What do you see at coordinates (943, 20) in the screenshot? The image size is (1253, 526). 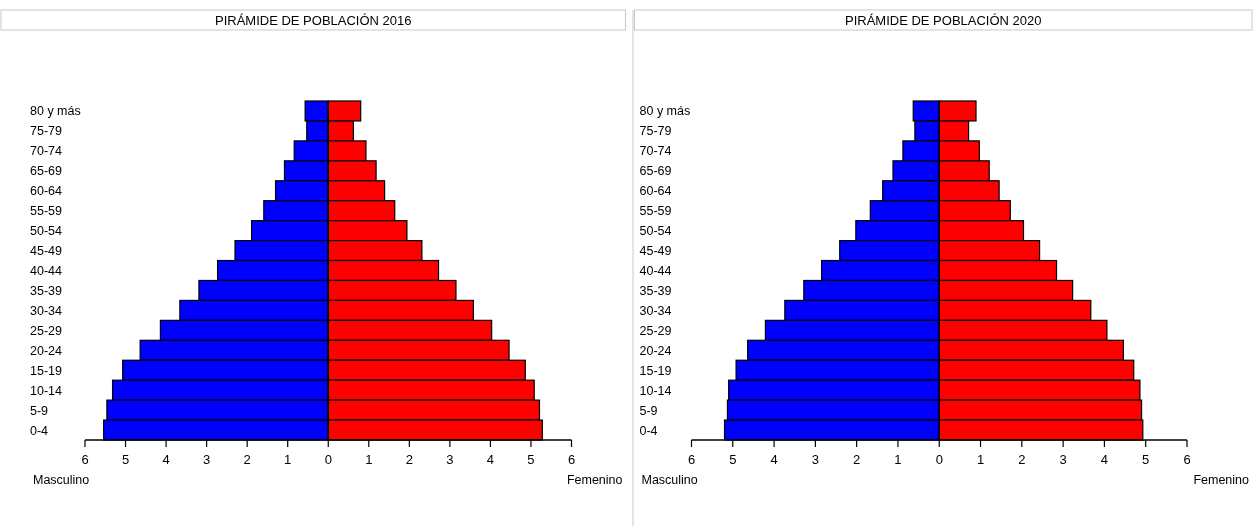 I see `chart-title: PIRÁMIDE DE POBLACIÓN 2020` at bounding box center [943, 20].